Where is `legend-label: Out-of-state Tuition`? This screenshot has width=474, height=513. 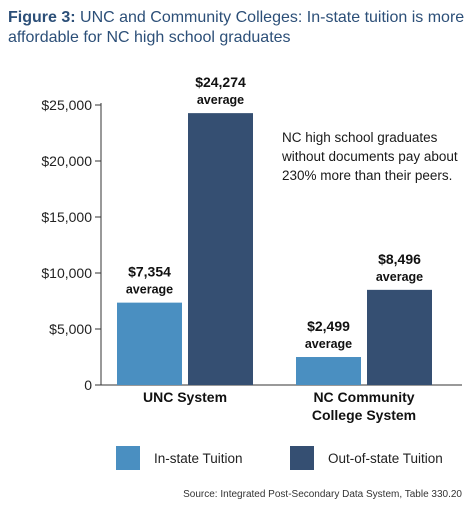 legend-label: Out-of-state Tuition is located at coordinates (385, 458).